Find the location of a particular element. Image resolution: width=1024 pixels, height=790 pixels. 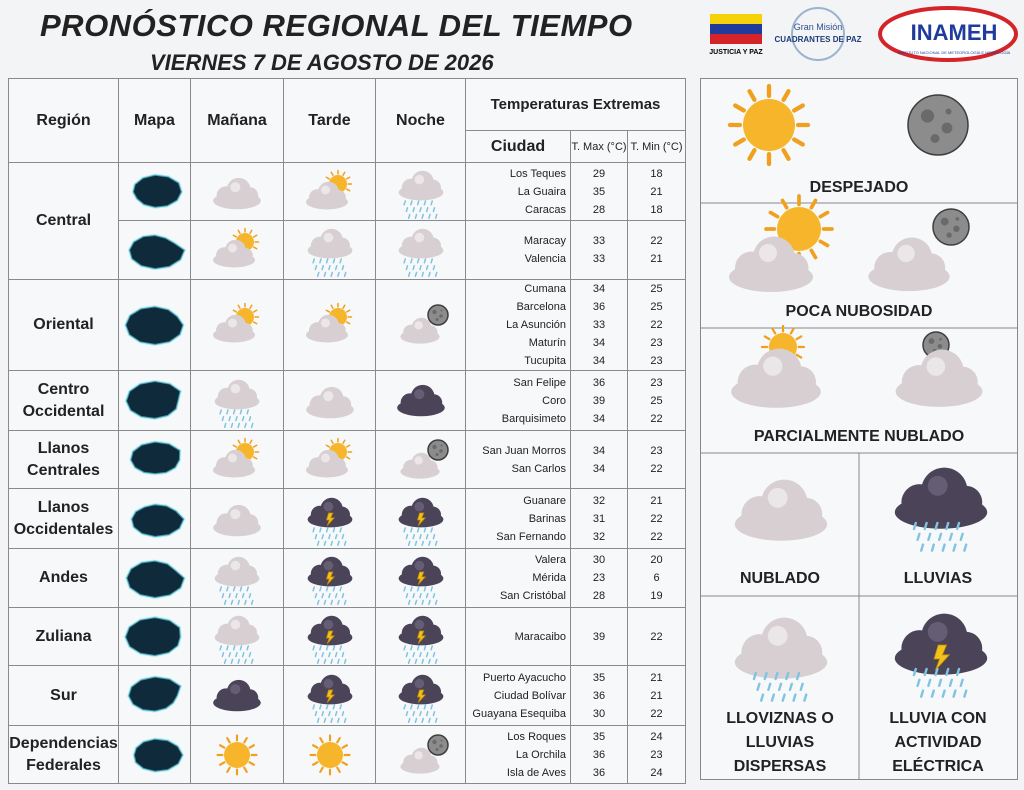

city-tmax: 33 is located at coordinates (599, 241).